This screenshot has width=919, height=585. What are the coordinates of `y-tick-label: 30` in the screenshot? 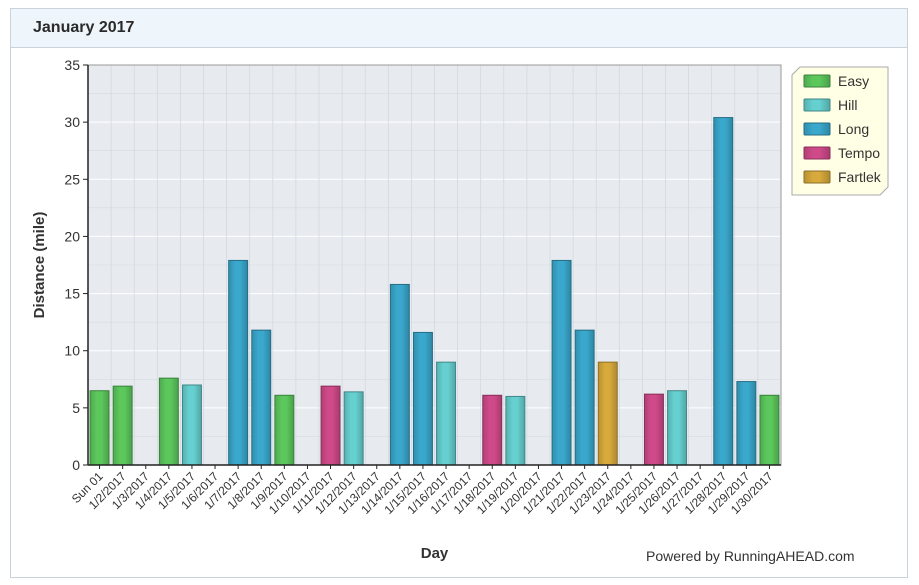 It's located at (72, 122).